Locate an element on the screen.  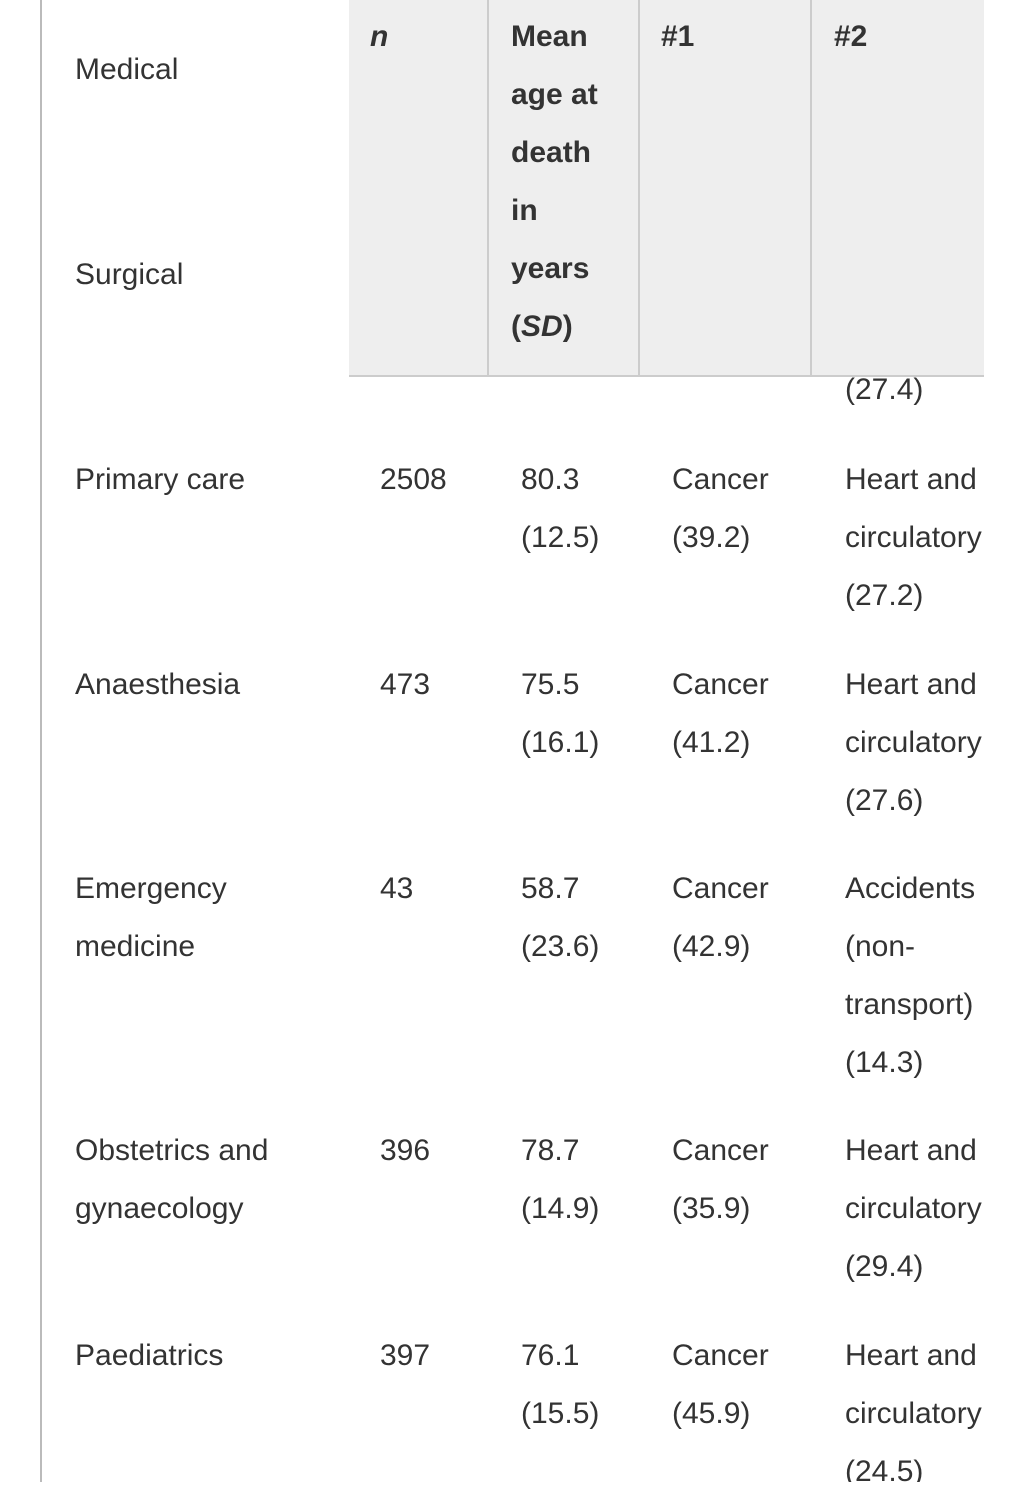
row-label: Emergency medicine is located at coordinates (151, 917).